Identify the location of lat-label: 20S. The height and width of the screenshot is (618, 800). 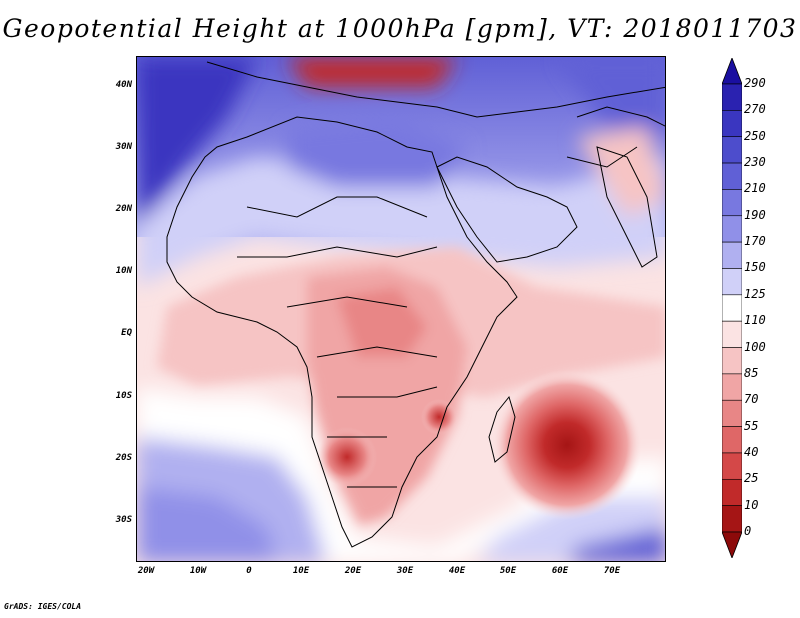
(123, 458).